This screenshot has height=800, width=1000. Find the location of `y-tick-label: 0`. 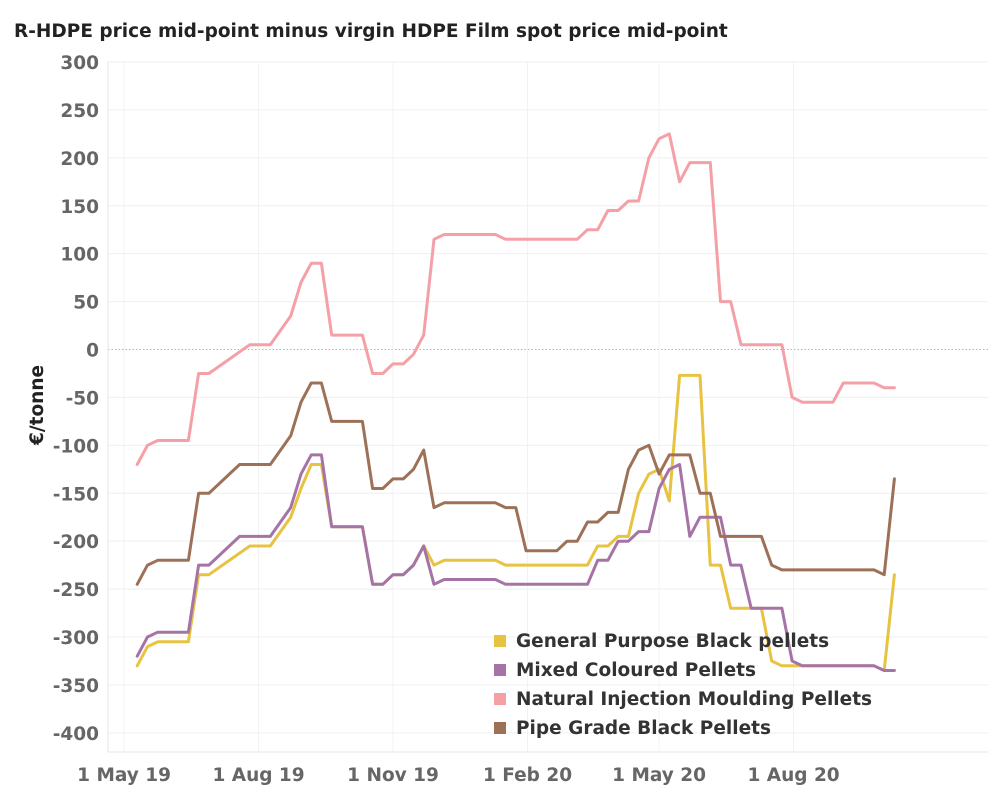

y-tick-label: 0 is located at coordinates (92, 351).